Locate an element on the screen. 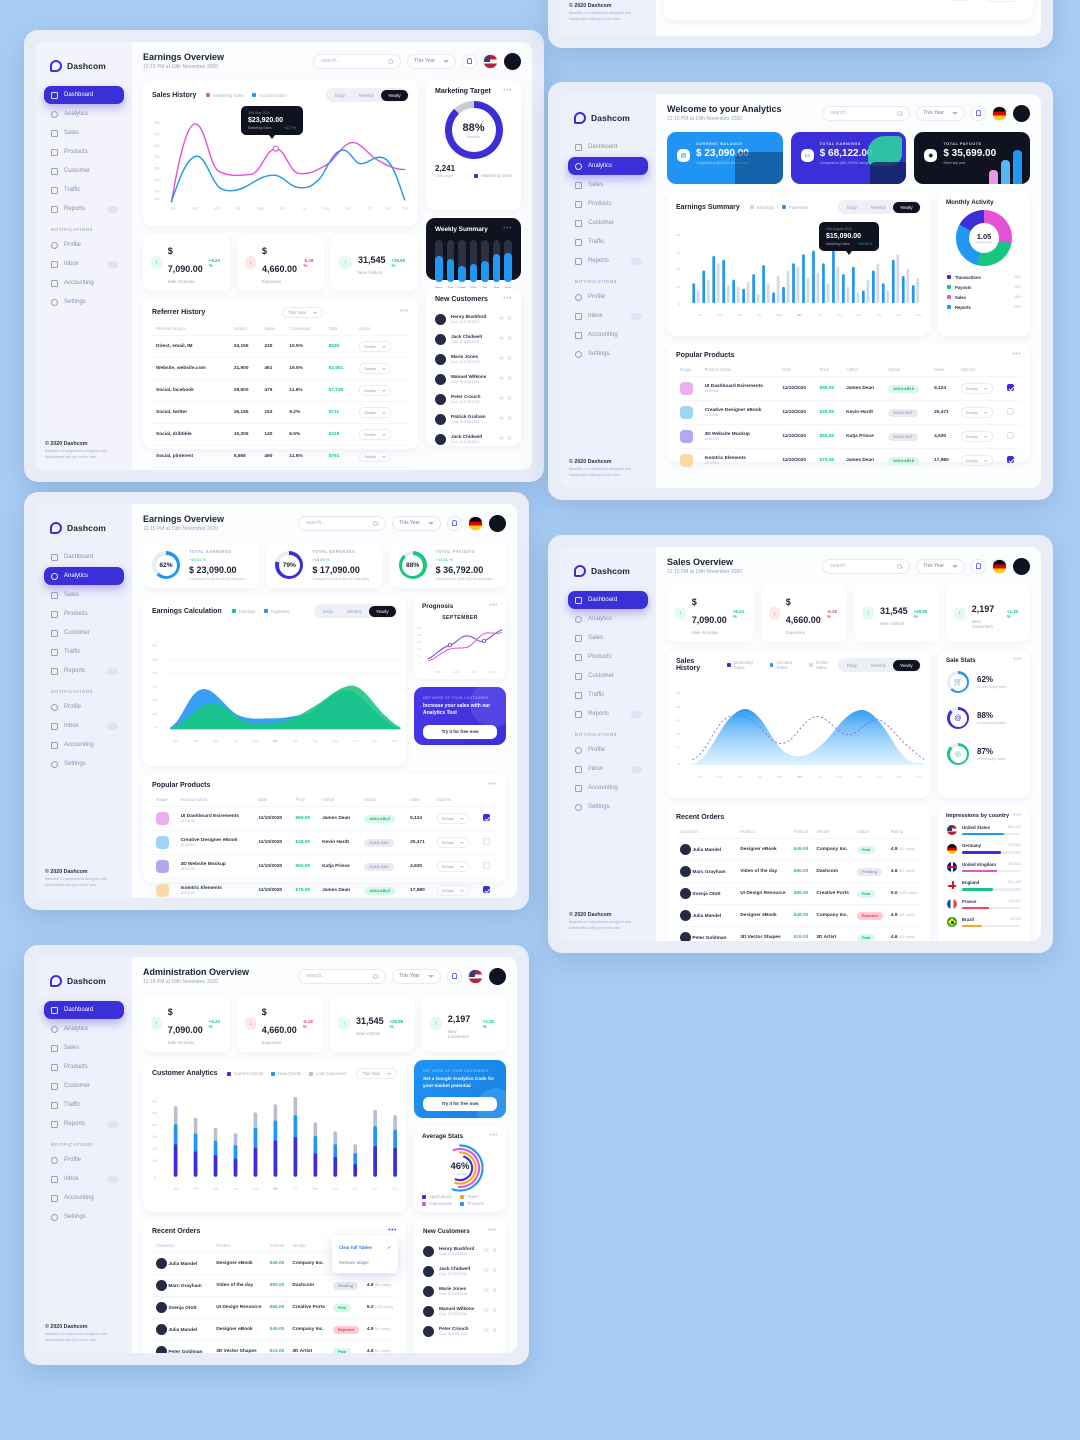  sidebar-item-dashboard: Dashboard is located at coordinates (84, 95).